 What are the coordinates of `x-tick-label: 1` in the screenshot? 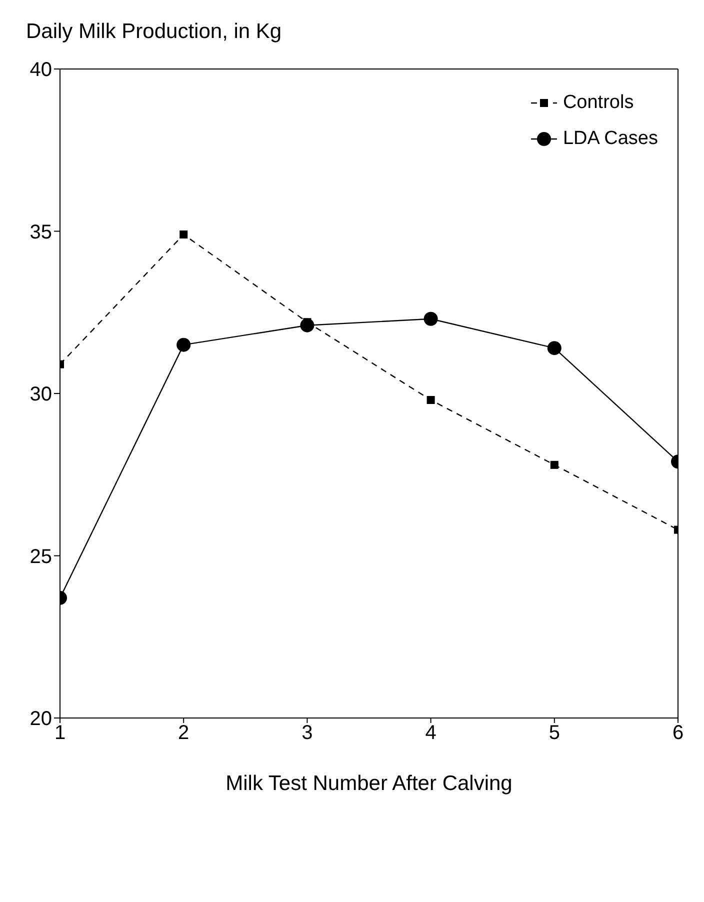 It's located at (60, 733).